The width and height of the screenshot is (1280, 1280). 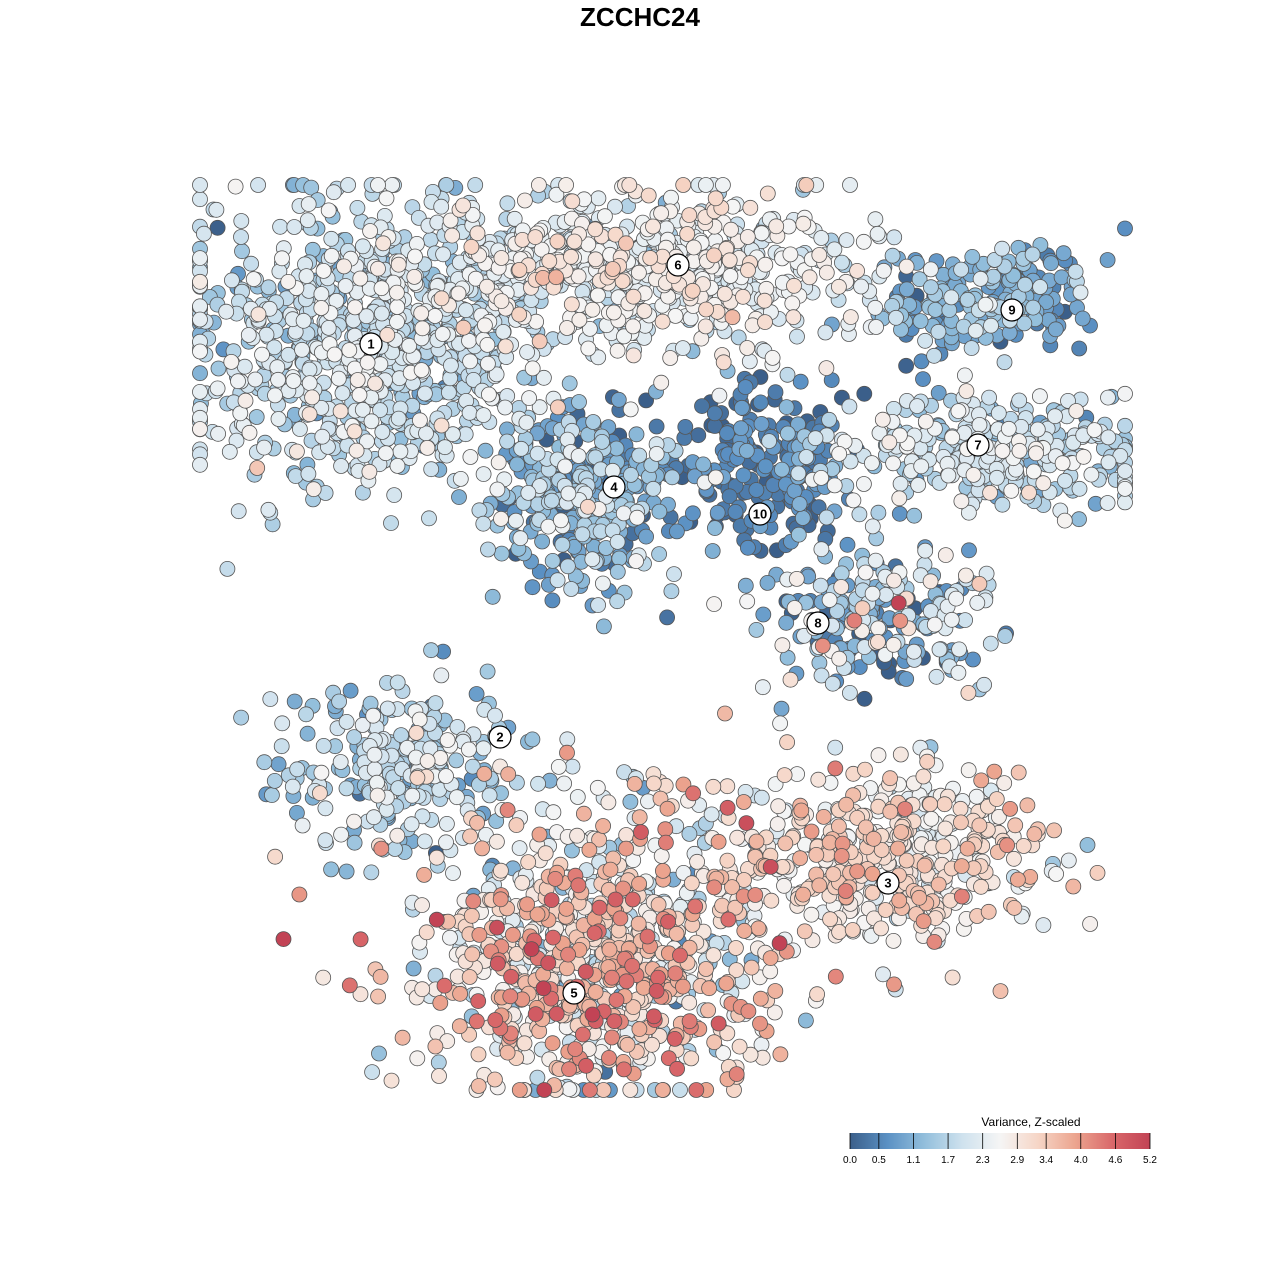 I want to click on cluster-label-text: 6, so click(x=677, y=265).